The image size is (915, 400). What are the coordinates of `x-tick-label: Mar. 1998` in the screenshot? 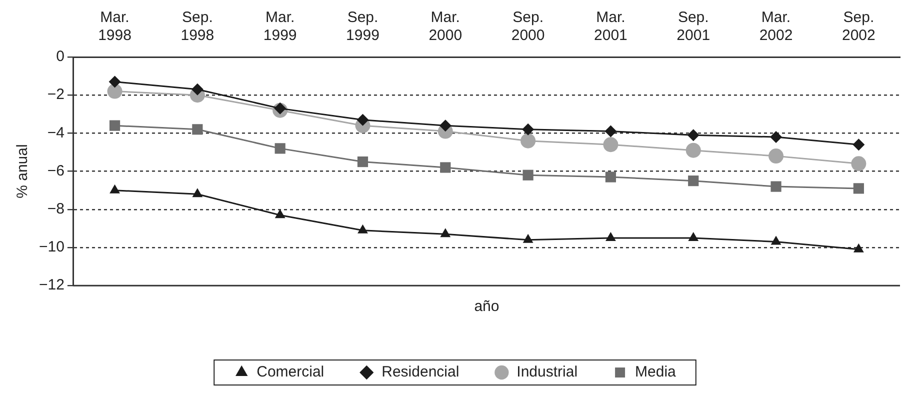 It's located at (115, 26).